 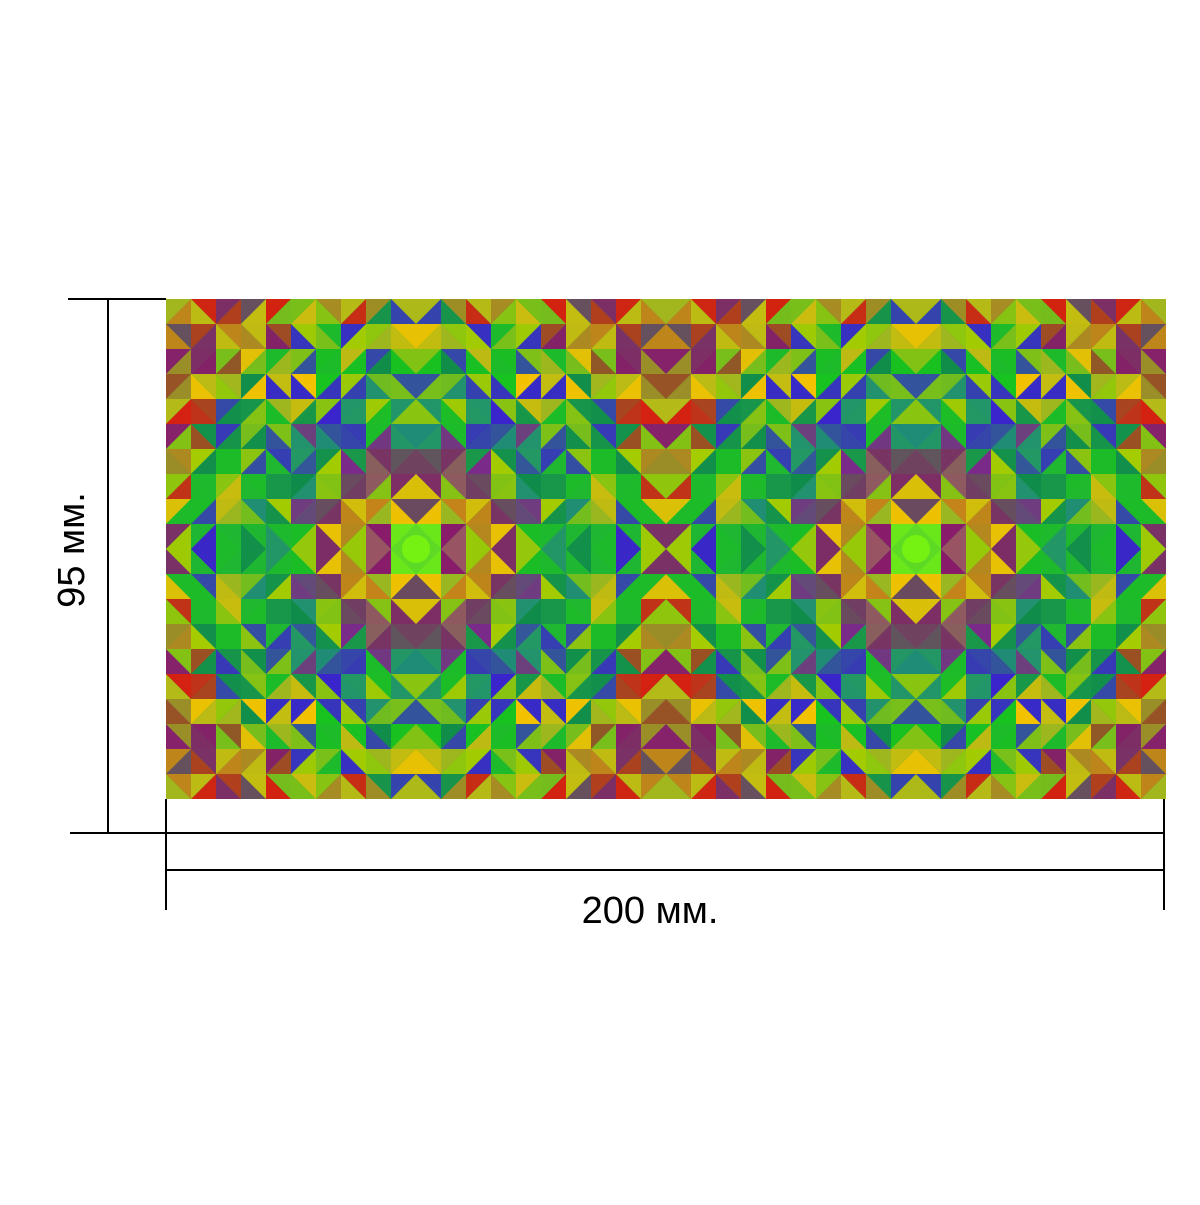 What do you see at coordinates (117, 566) in the screenshot?
I see `height-dimension-lines` at bounding box center [117, 566].